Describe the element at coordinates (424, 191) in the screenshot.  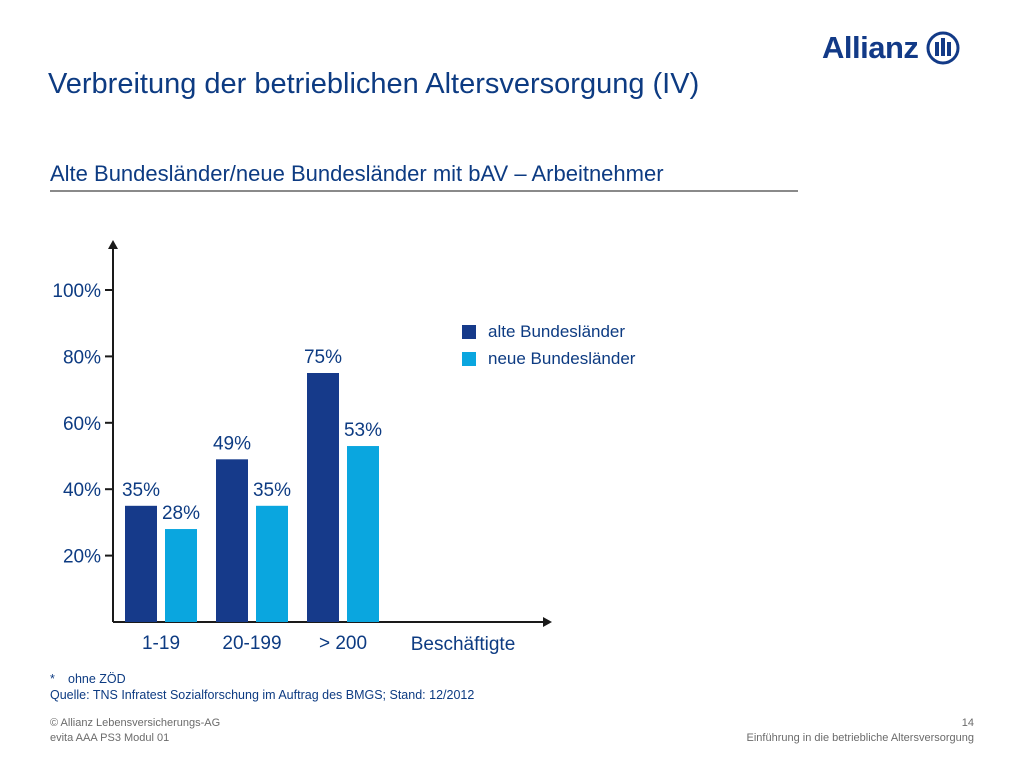
I see `subtitle-divider` at that location.